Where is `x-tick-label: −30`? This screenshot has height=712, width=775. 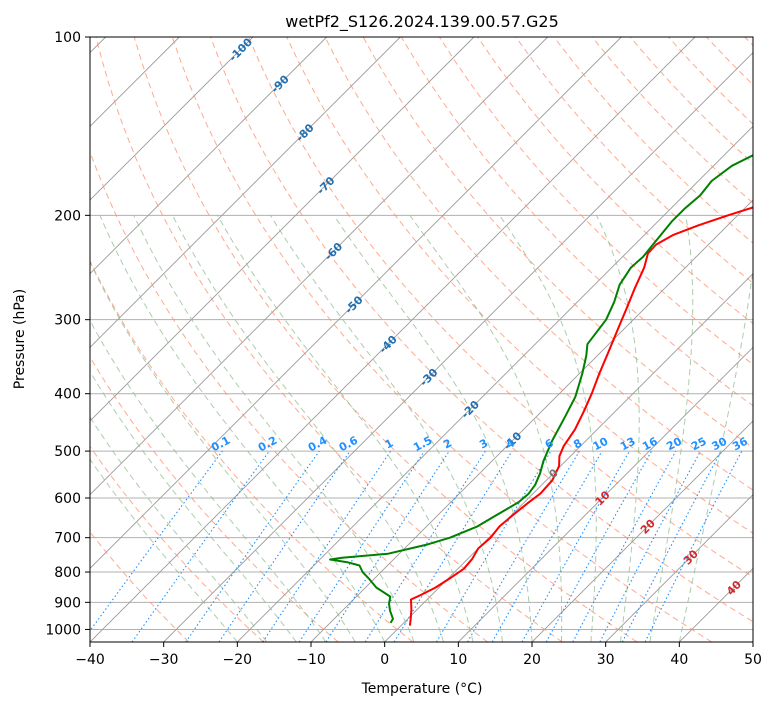 x-tick-label: −30 is located at coordinates (164, 660).